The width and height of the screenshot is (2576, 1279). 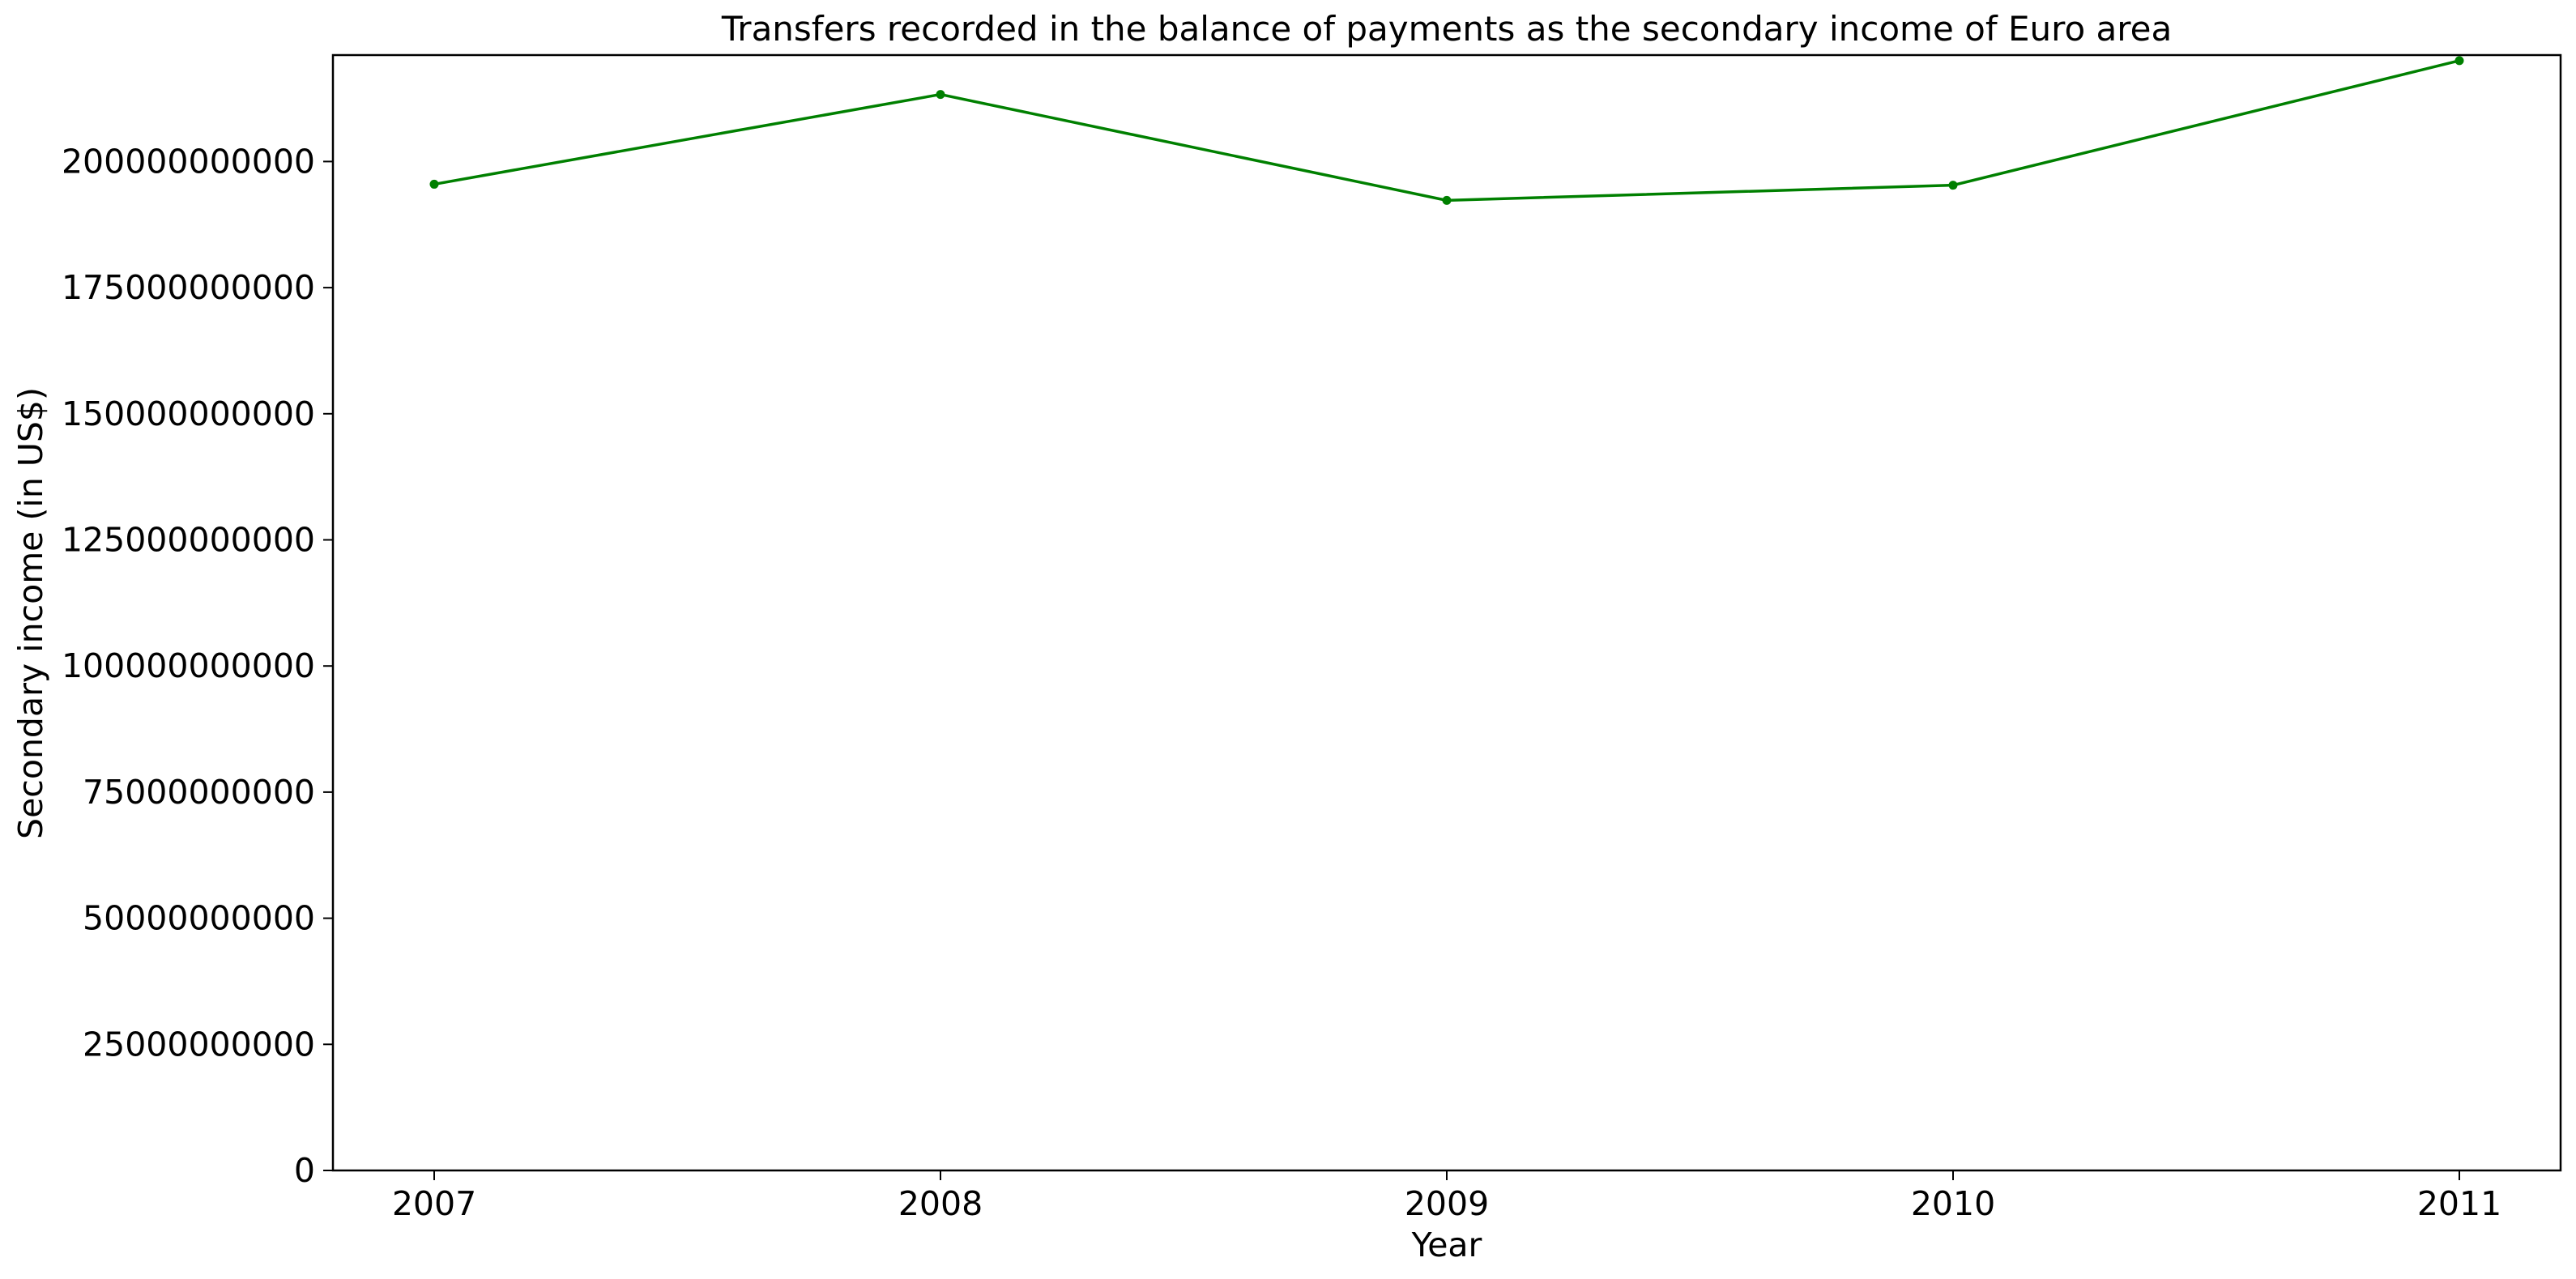 I want to click on y-tick-label: 150000000000, so click(x=188, y=413).